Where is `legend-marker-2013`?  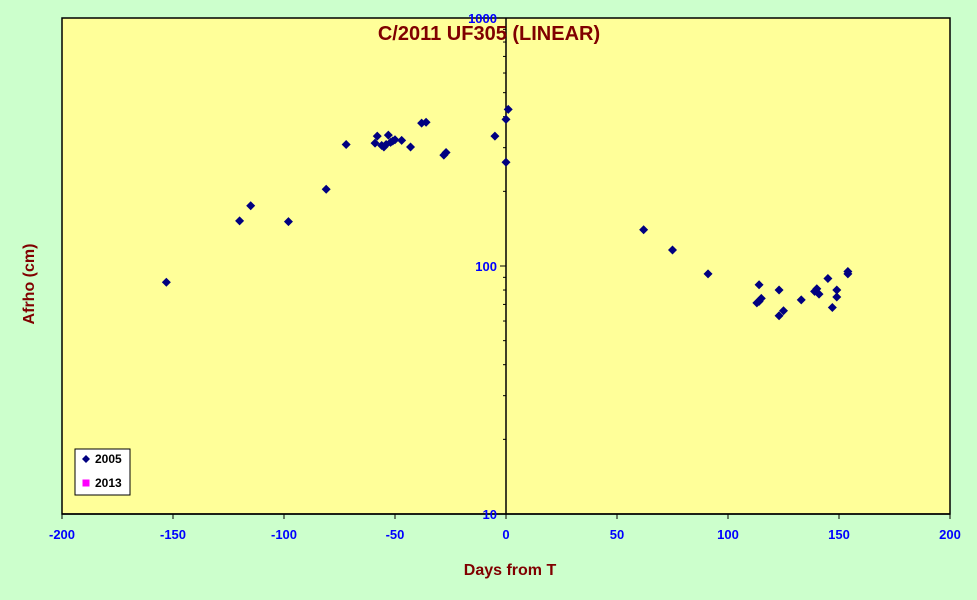
legend-marker-2013 is located at coordinates (86, 483).